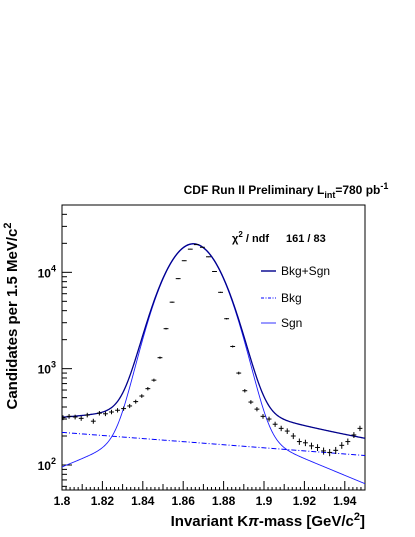 Image resolution: width=415 pixels, height=537 pixels. What do you see at coordinates (62, 501) in the screenshot?
I see `x-tick-label: 1.8` at bounding box center [62, 501].